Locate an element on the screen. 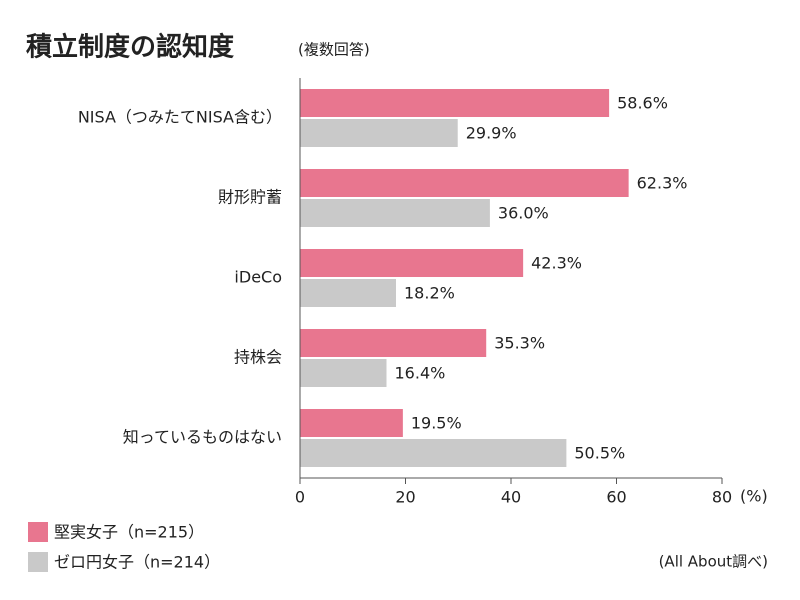 The width and height of the screenshot is (800, 600). x-tick-label: 20 is located at coordinates (405, 497).